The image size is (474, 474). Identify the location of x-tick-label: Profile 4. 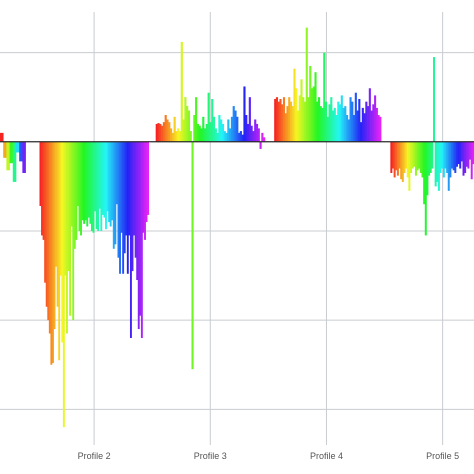
(326, 456).